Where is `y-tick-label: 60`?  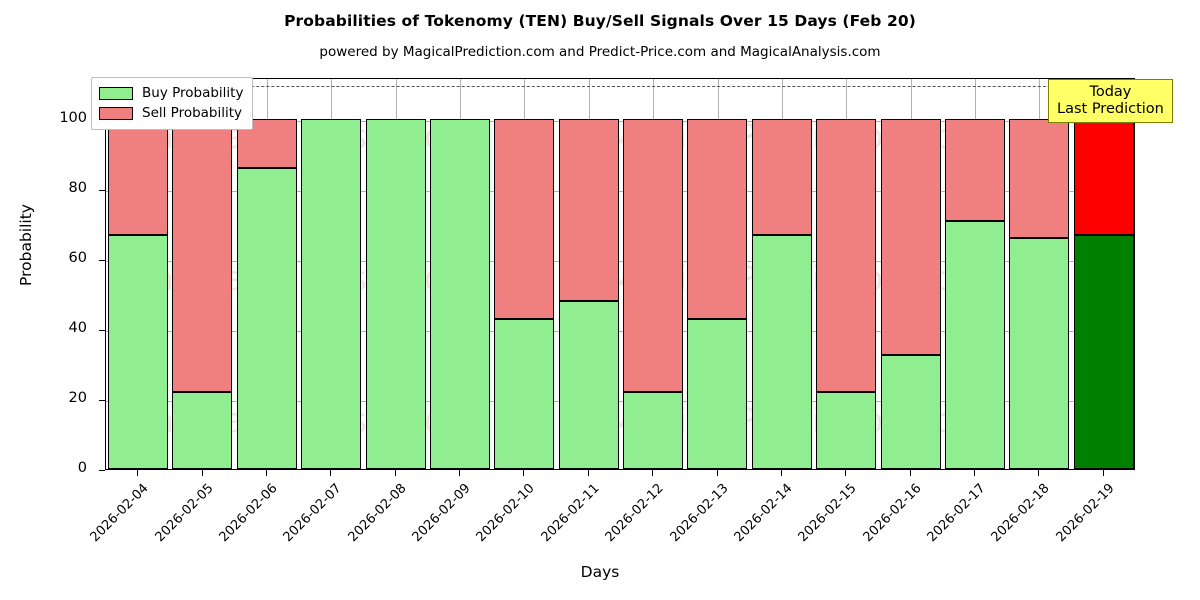
y-tick-label: 60 is located at coordinates (77, 258).